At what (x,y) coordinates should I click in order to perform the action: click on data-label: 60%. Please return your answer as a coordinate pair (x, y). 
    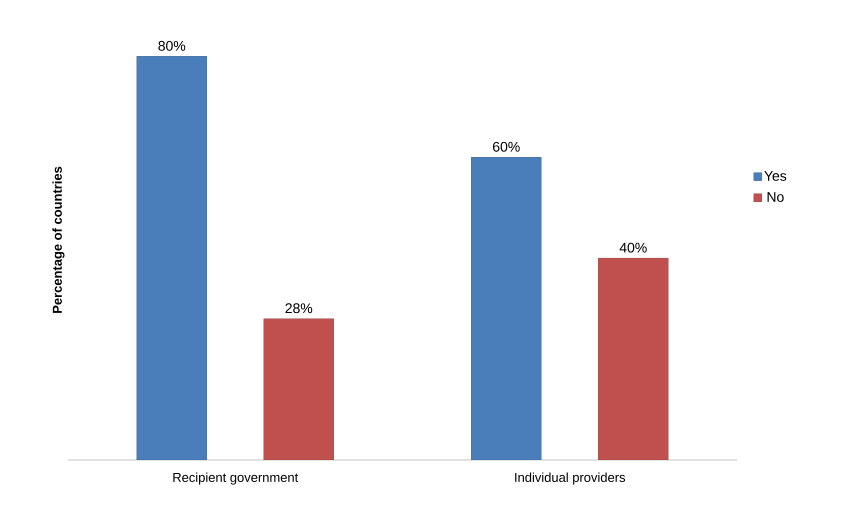
    Looking at the image, I should click on (506, 147).